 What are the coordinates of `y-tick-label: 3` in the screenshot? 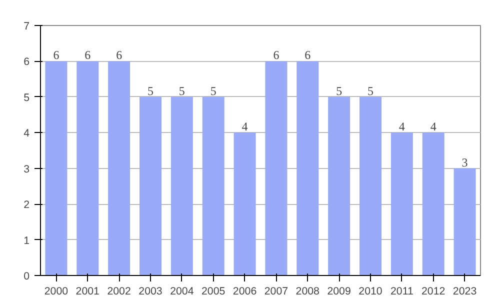 It's located at (27, 169).